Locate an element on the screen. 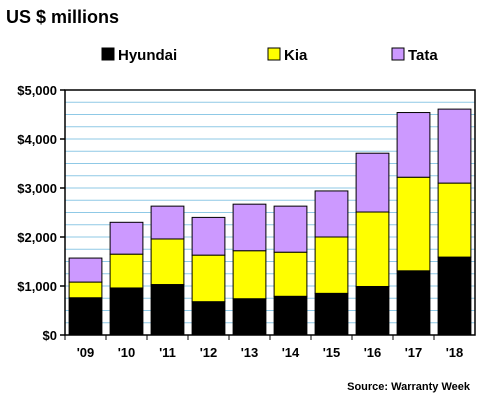 Image resolution: width=480 pixels, height=400 pixels. legend-swatch-hyundai is located at coordinates (108, 54).